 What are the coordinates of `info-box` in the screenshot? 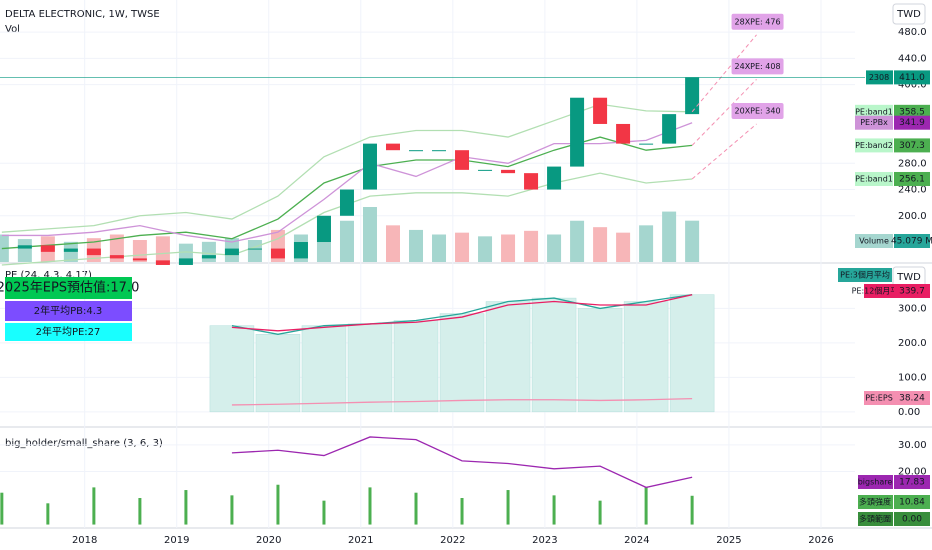 It's located at (68, 288).